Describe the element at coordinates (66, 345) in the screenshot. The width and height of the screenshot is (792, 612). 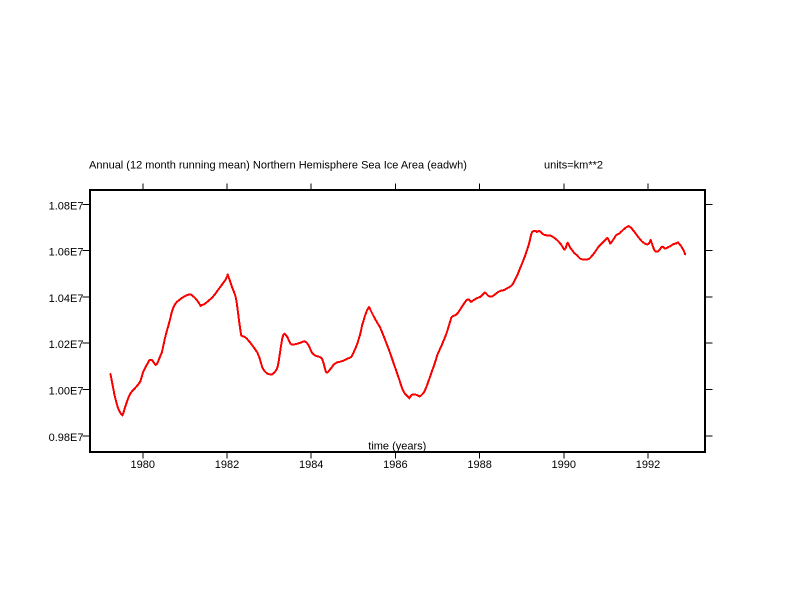
I see `svg-text: 1.02E7` at that location.